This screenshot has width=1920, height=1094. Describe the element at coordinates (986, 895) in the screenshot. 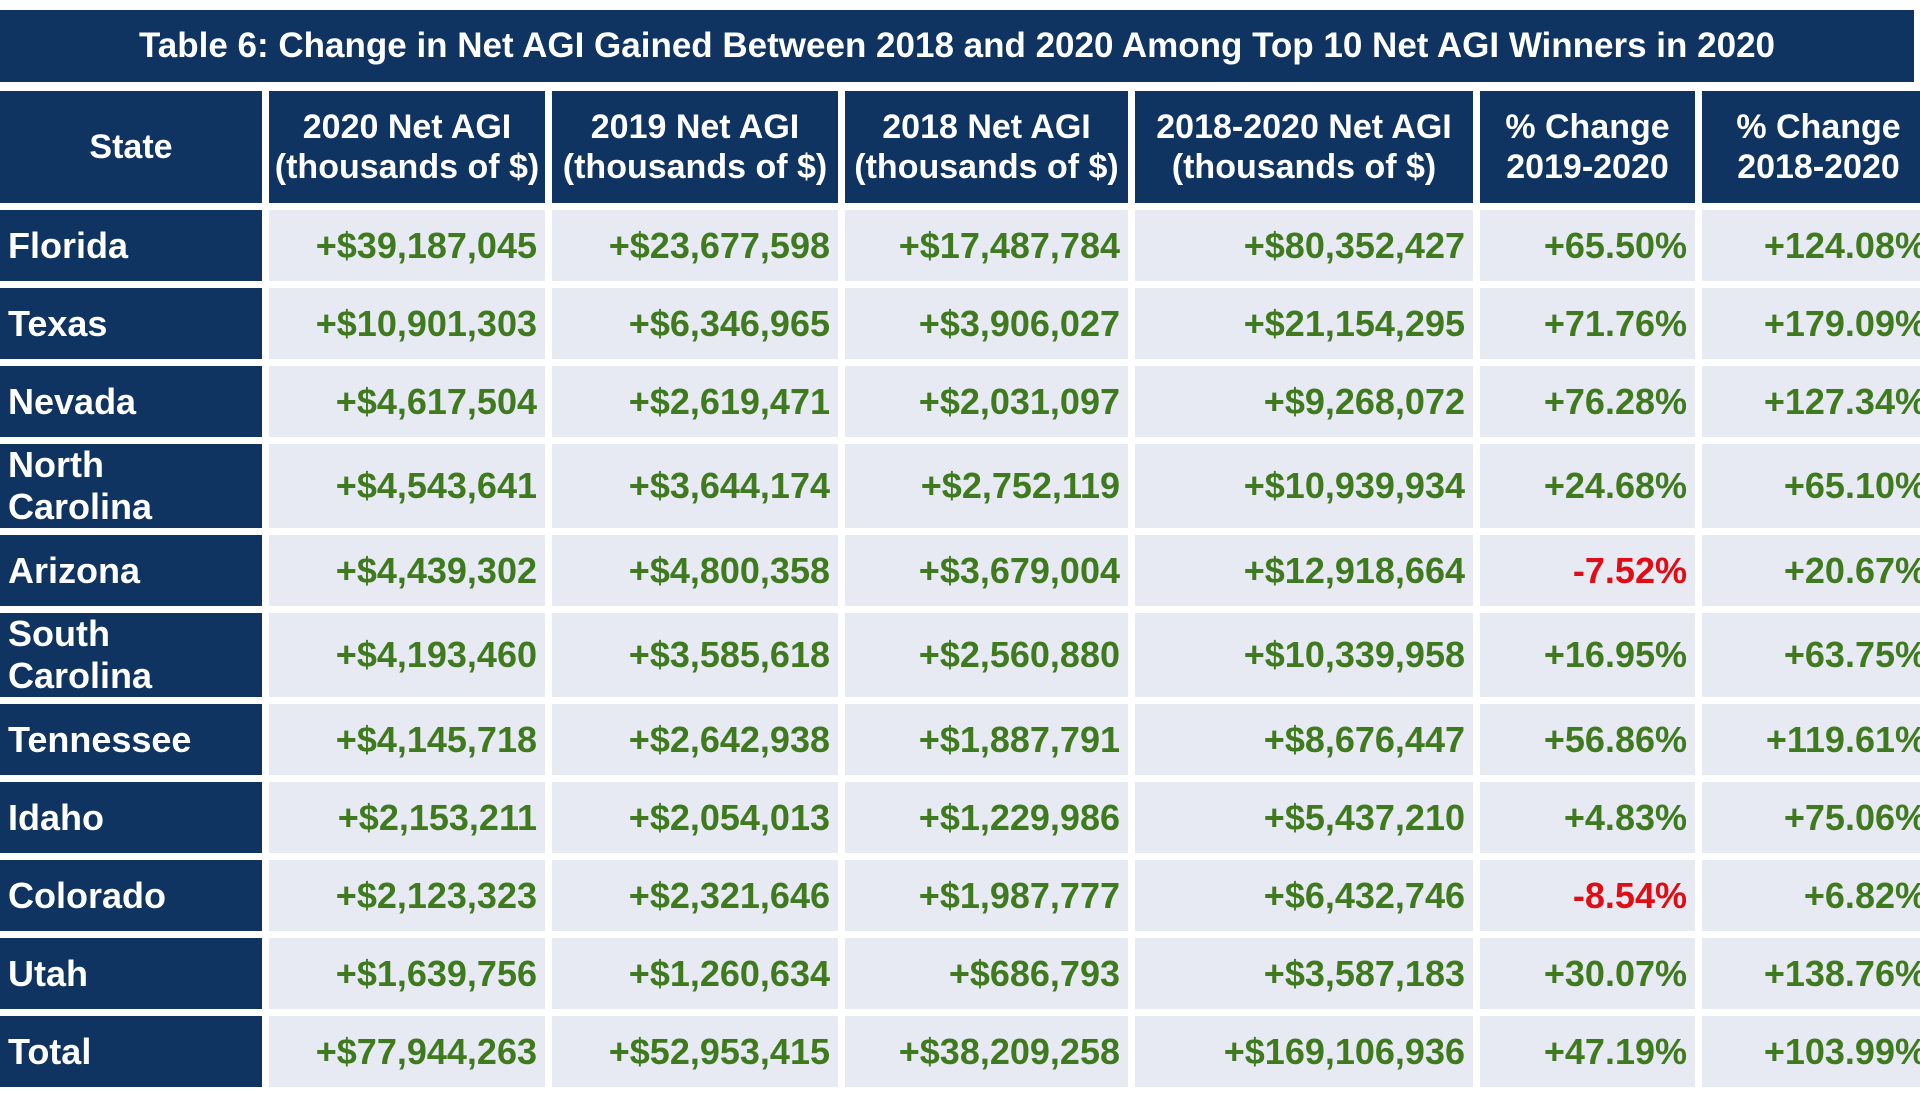

I see `value-cell: +$1,987,777` at that location.